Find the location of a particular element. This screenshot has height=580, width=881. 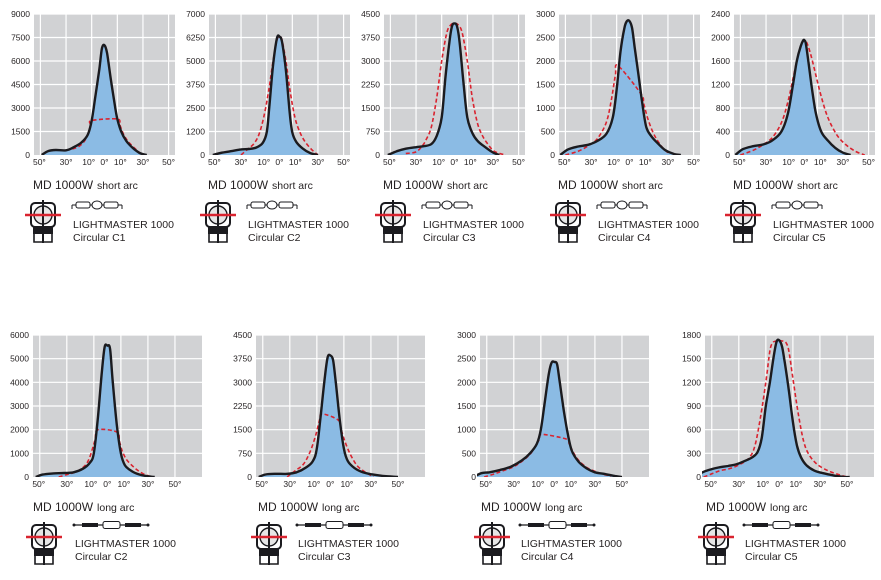

y-tick-label: 2400 is located at coordinates (720, 14).